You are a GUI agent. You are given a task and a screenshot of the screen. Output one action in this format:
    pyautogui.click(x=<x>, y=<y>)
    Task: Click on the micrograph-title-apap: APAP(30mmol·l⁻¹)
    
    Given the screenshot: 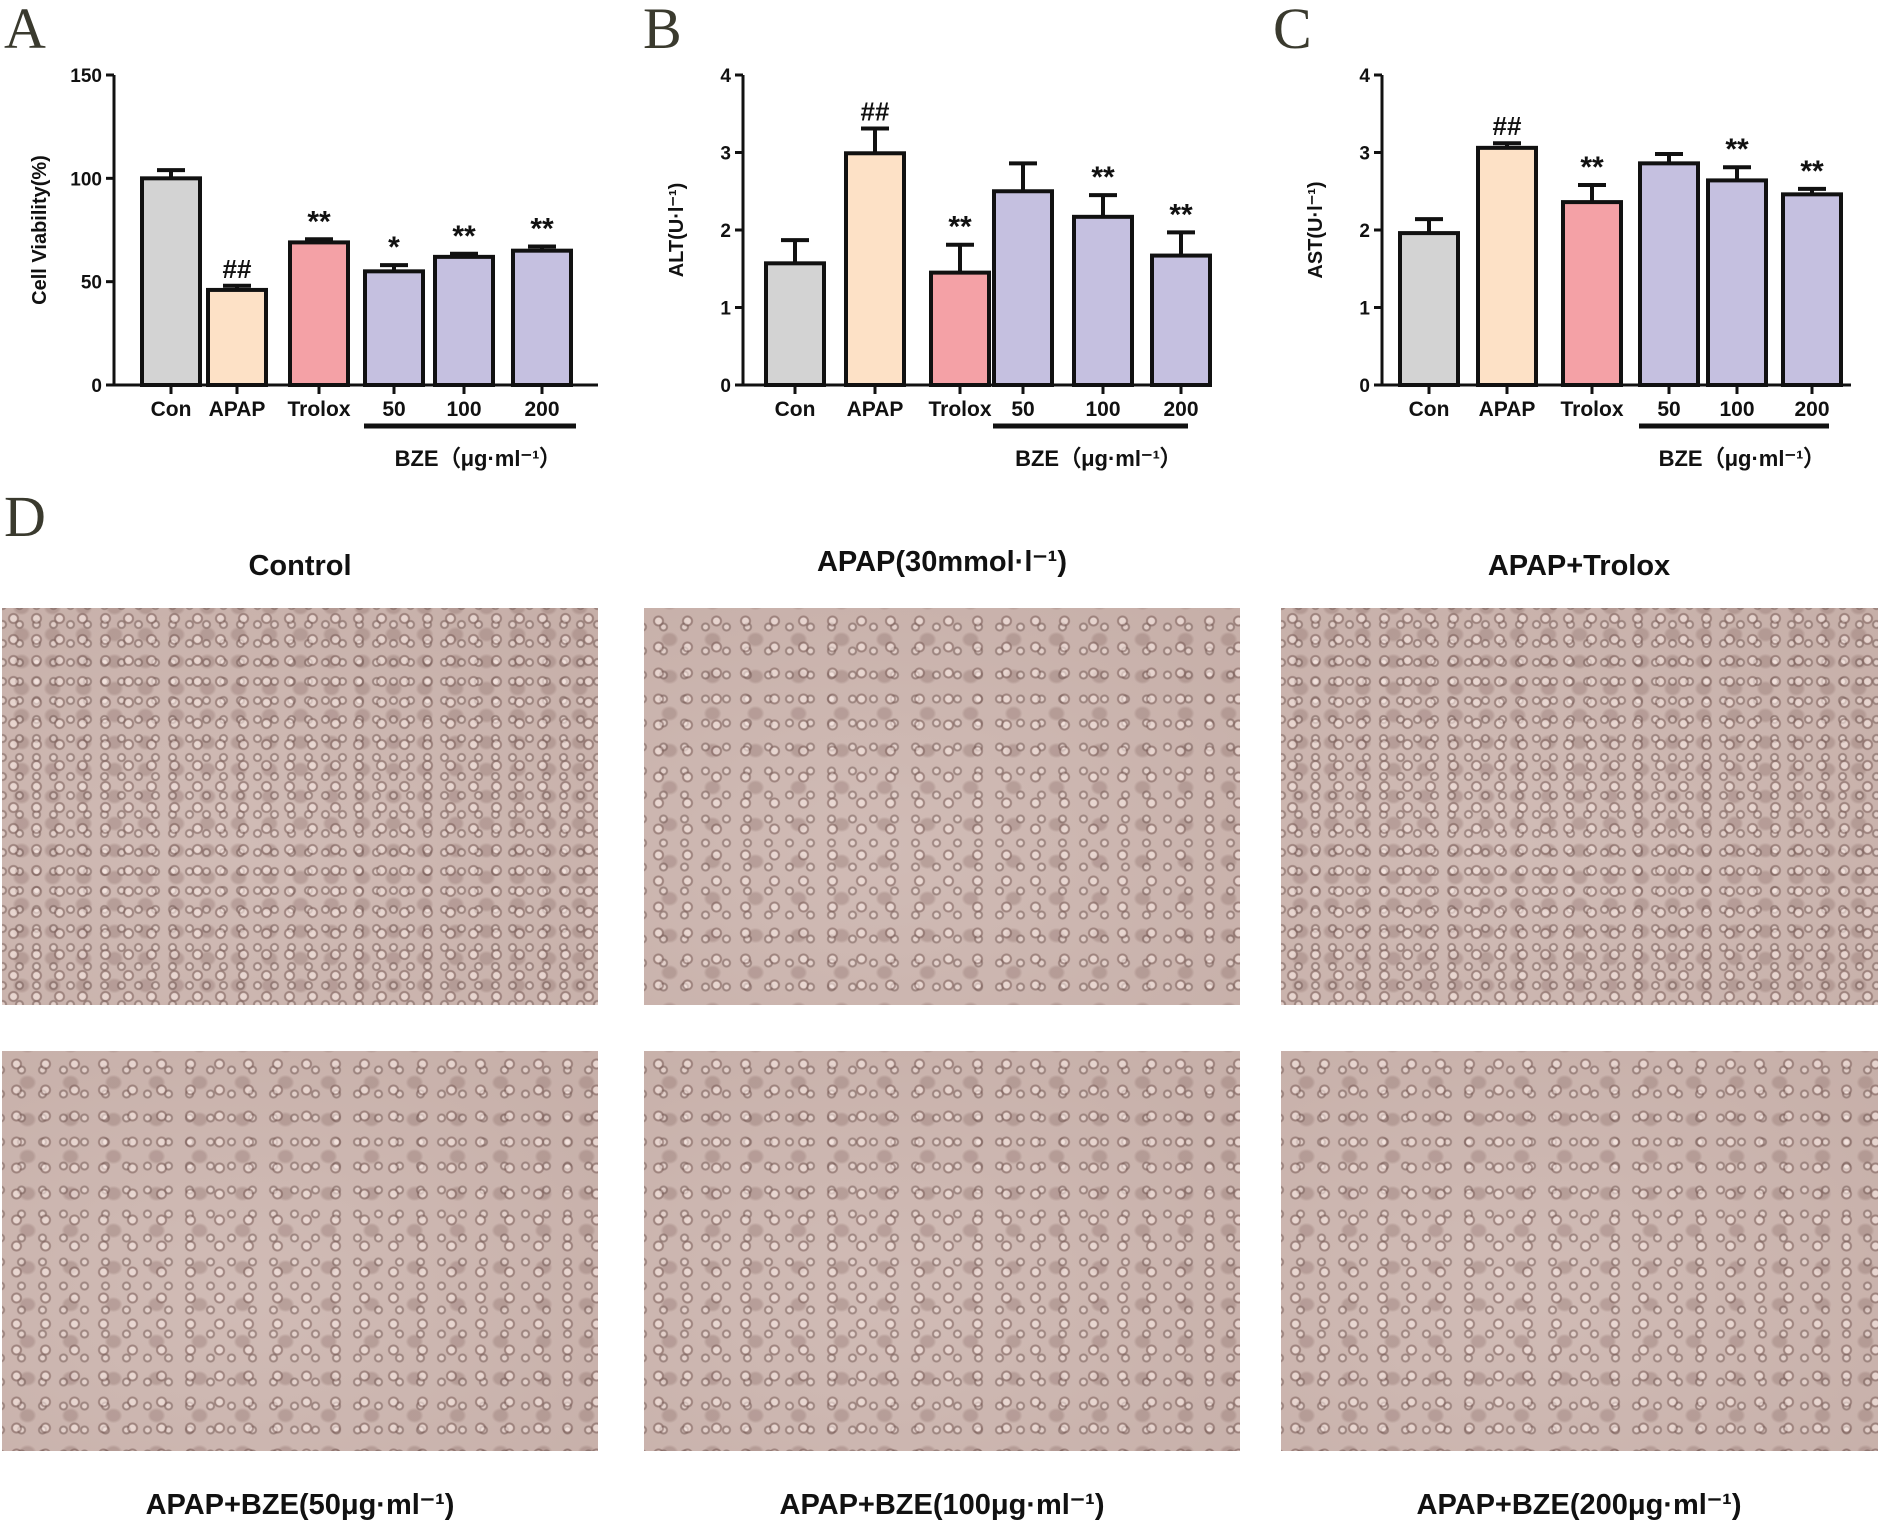 What is the action you would take?
    pyautogui.click(x=941, y=562)
    